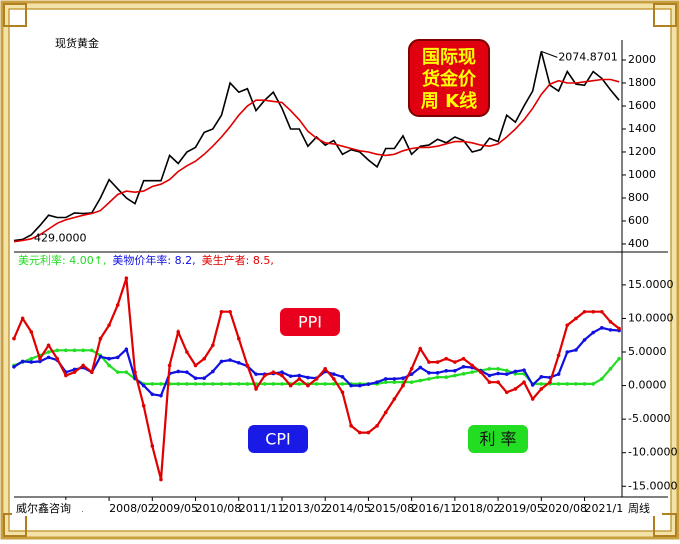  Describe the element at coordinates (651, 284) in the screenshot. I see `y-tick-label: 15.0000` at that location.